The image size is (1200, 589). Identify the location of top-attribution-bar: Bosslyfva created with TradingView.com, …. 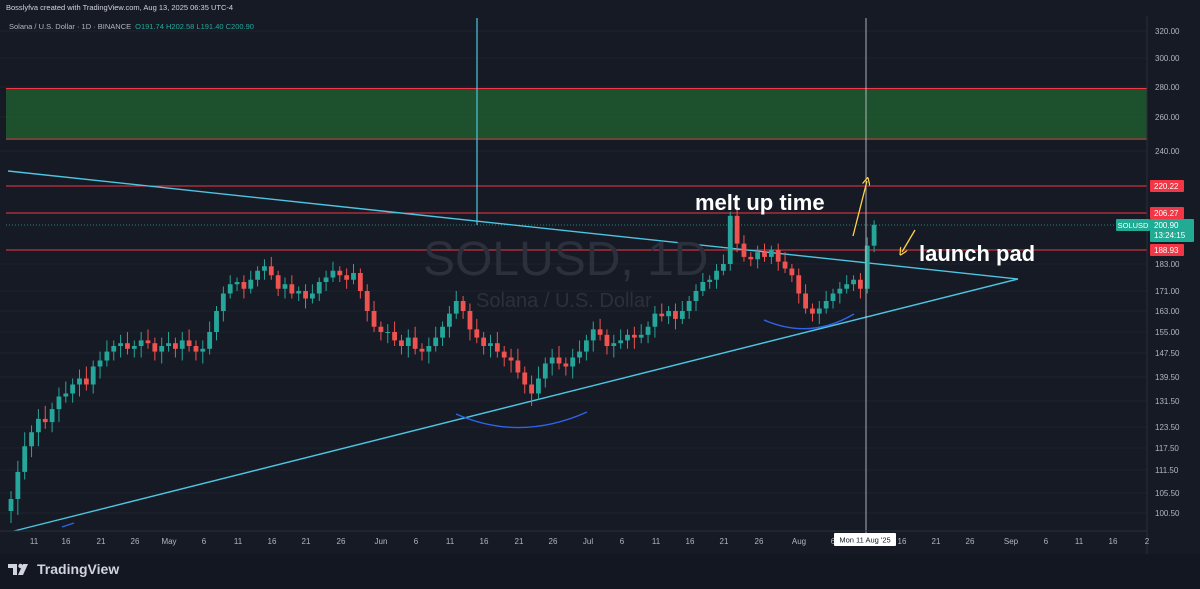
(600, 8).